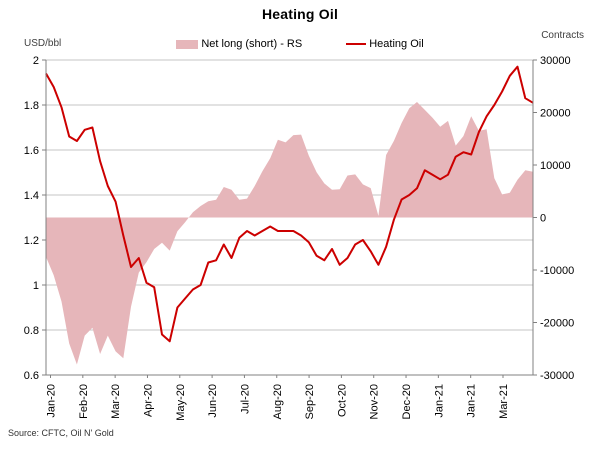 This screenshot has width=600, height=450. Describe the element at coordinates (396, 44) in the screenshot. I see `legend-label-heating-oil: Heating Oil` at that location.